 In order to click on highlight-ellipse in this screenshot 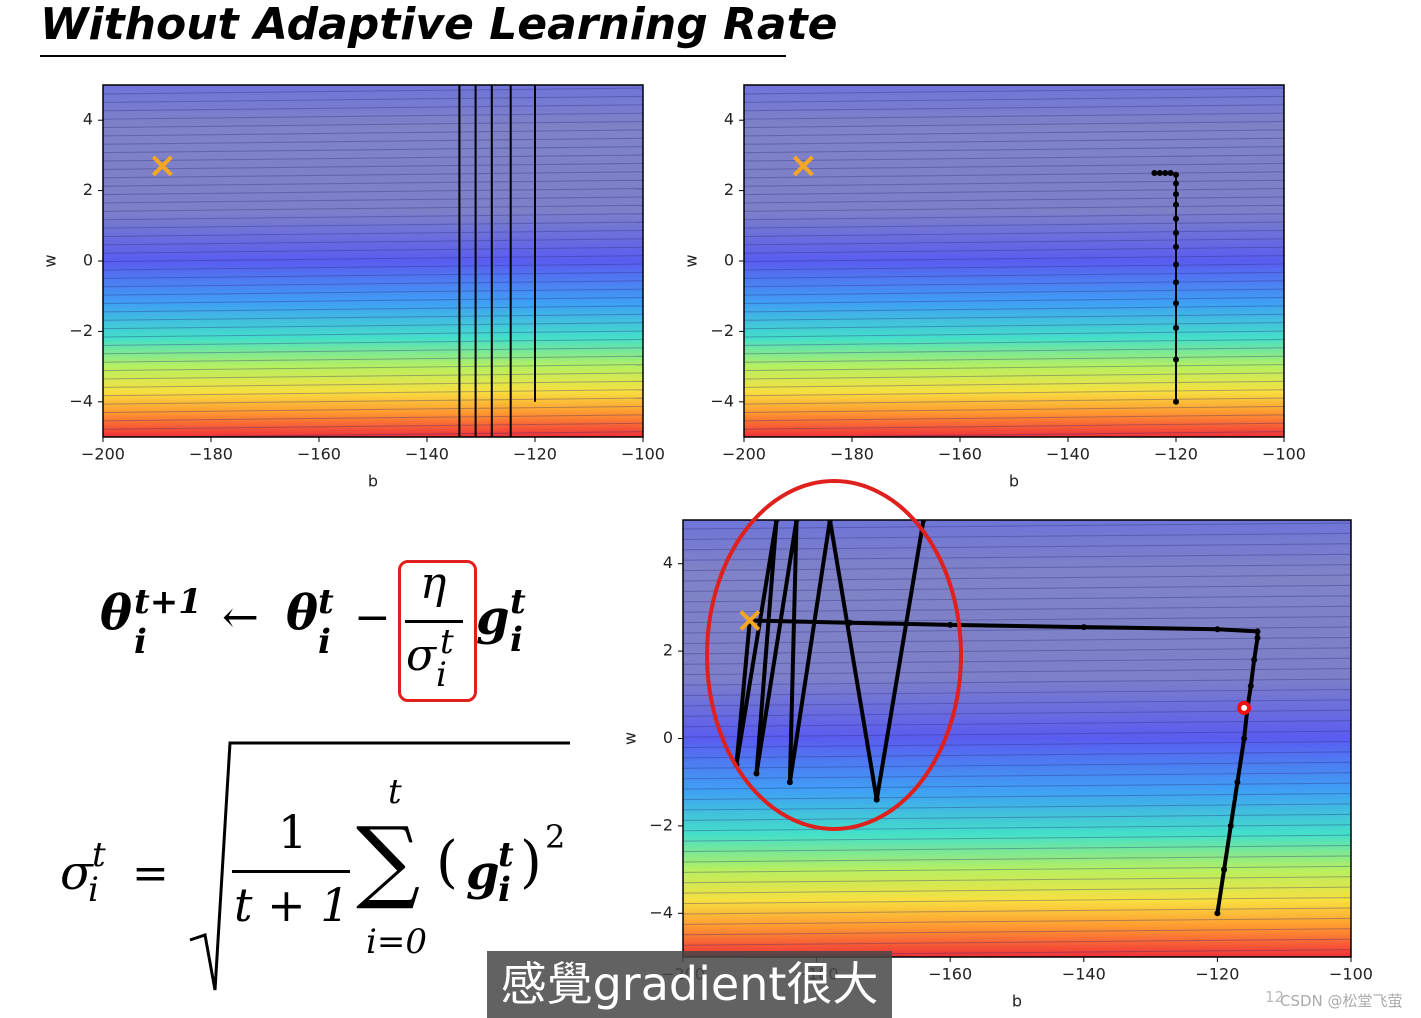, I will do `click(834, 655)`.